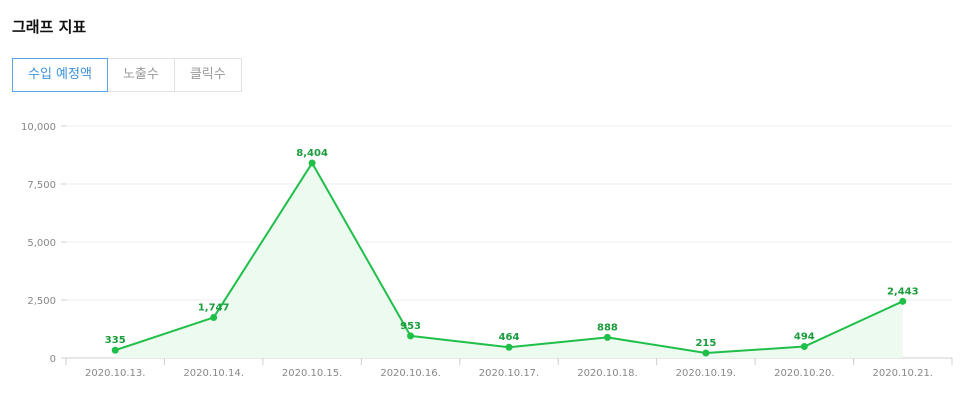  What do you see at coordinates (49, 27) in the screenshot?
I see `section-title: 그래프 지표` at bounding box center [49, 27].